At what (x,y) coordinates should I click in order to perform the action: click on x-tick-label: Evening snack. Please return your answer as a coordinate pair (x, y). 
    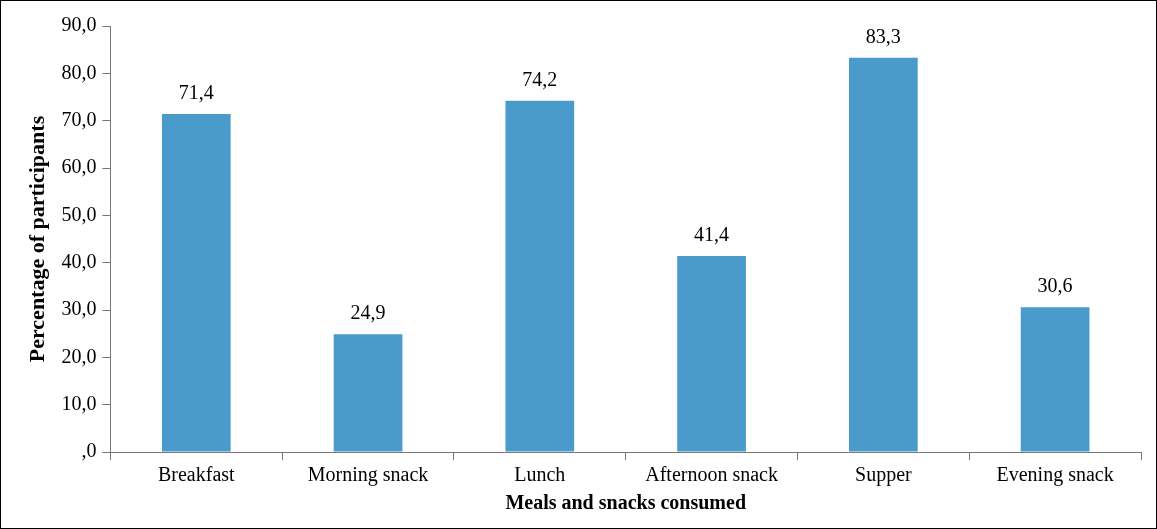
    Looking at the image, I should click on (1055, 475).